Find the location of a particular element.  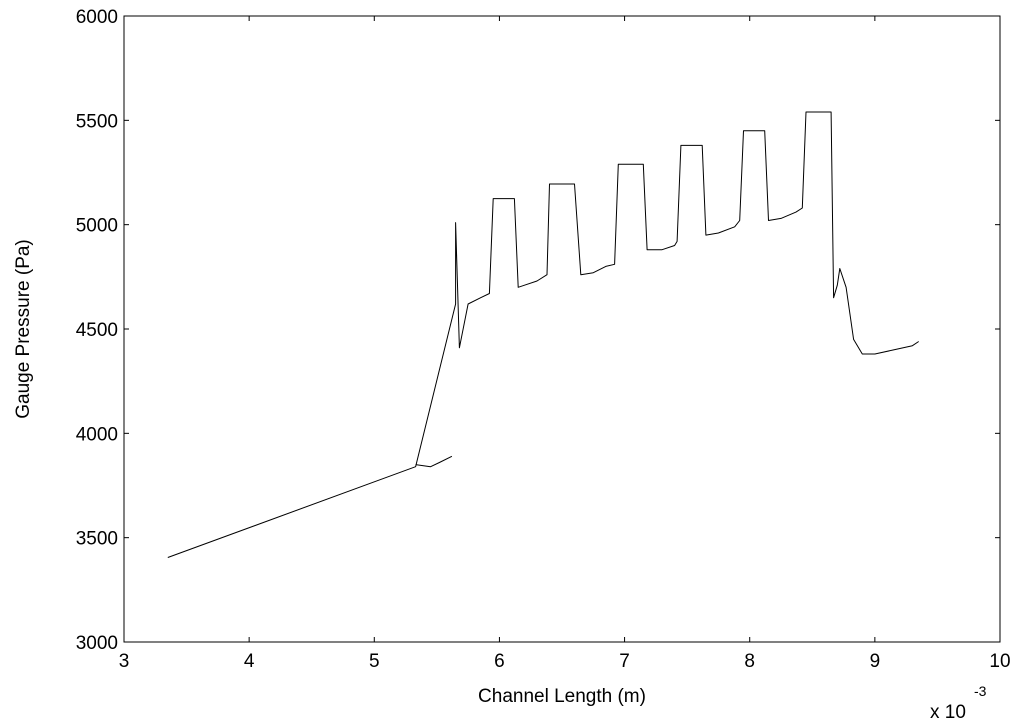

y-tick-label: 4000 is located at coordinates (97, 434).